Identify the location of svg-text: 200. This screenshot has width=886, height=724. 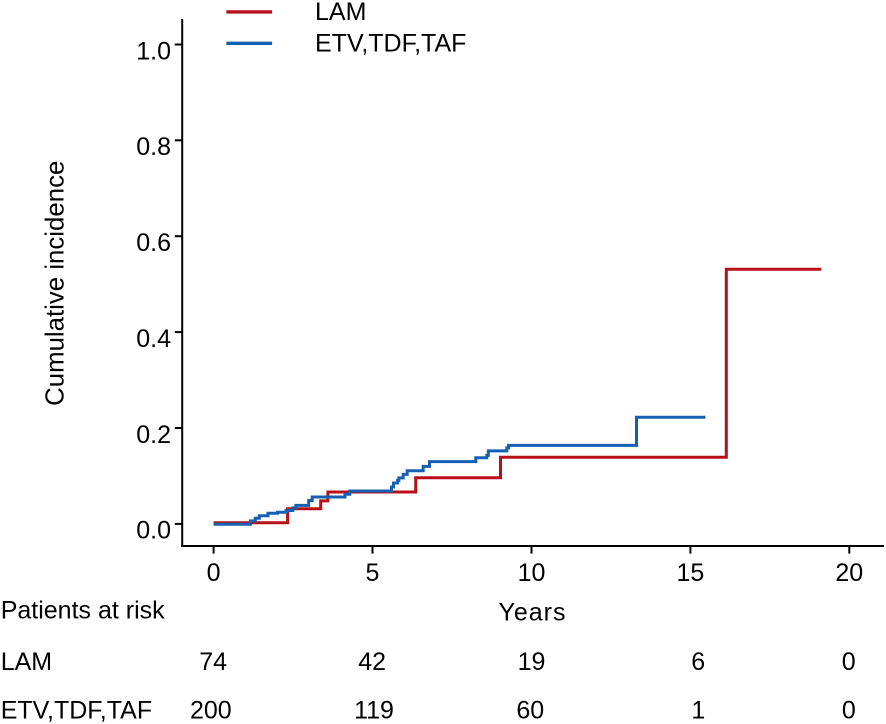
(211, 710).